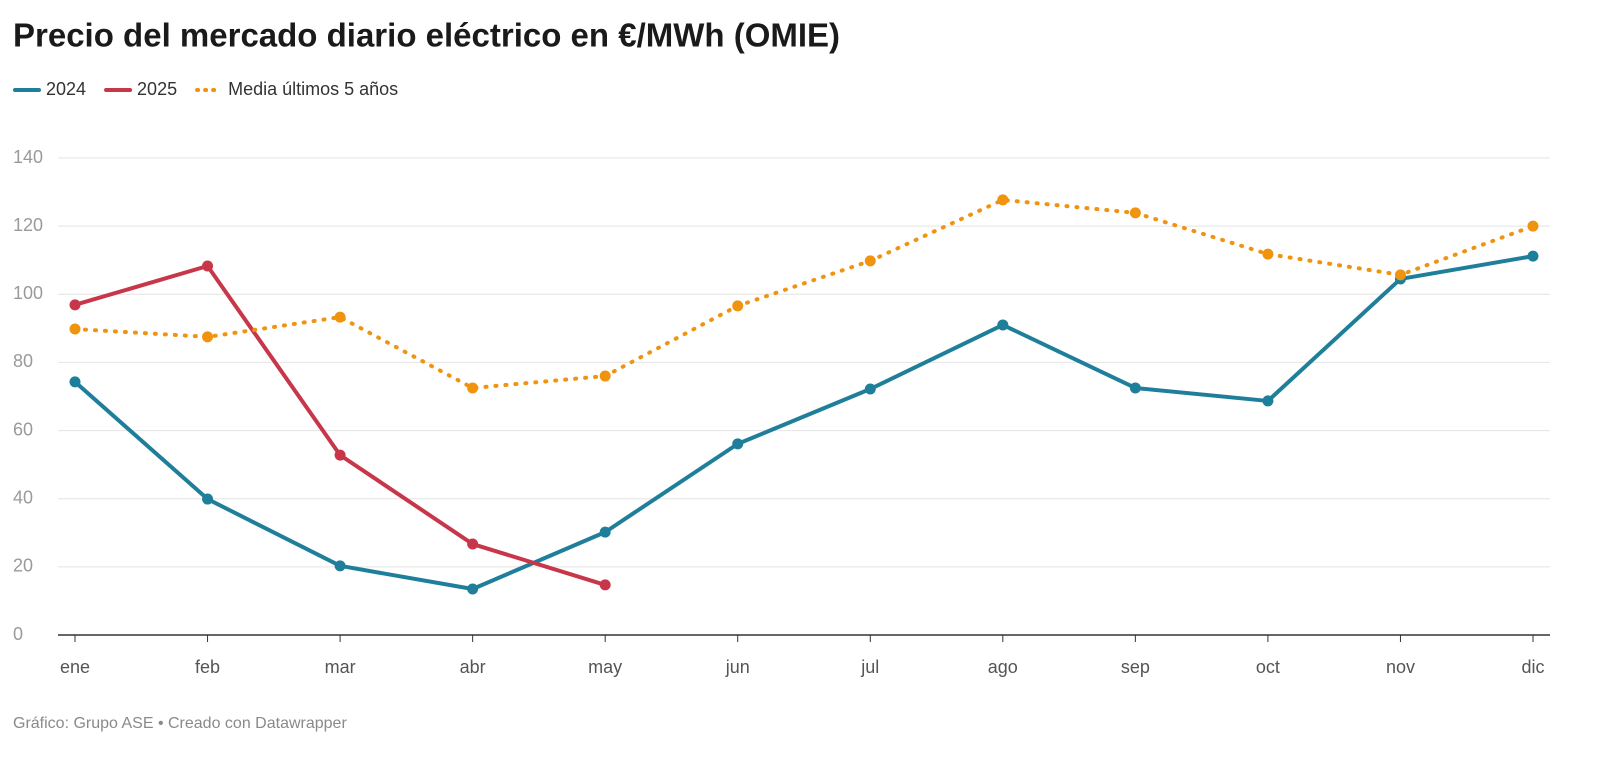 This screenshot has height=767, width=1600. What do you see at coordinates (66, 89) in the screenshot?
I see `legend-label: 2024` at bounding box center [66, 89].